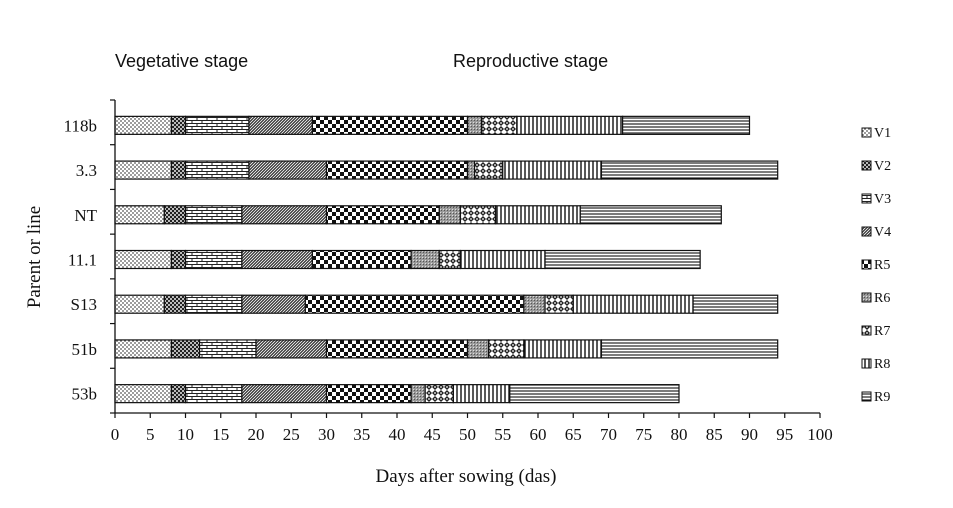  What do you see at coordinates (502, 434) in the screenshot?
I see `x-tick-label: 55` at bounding box center [502, 434].